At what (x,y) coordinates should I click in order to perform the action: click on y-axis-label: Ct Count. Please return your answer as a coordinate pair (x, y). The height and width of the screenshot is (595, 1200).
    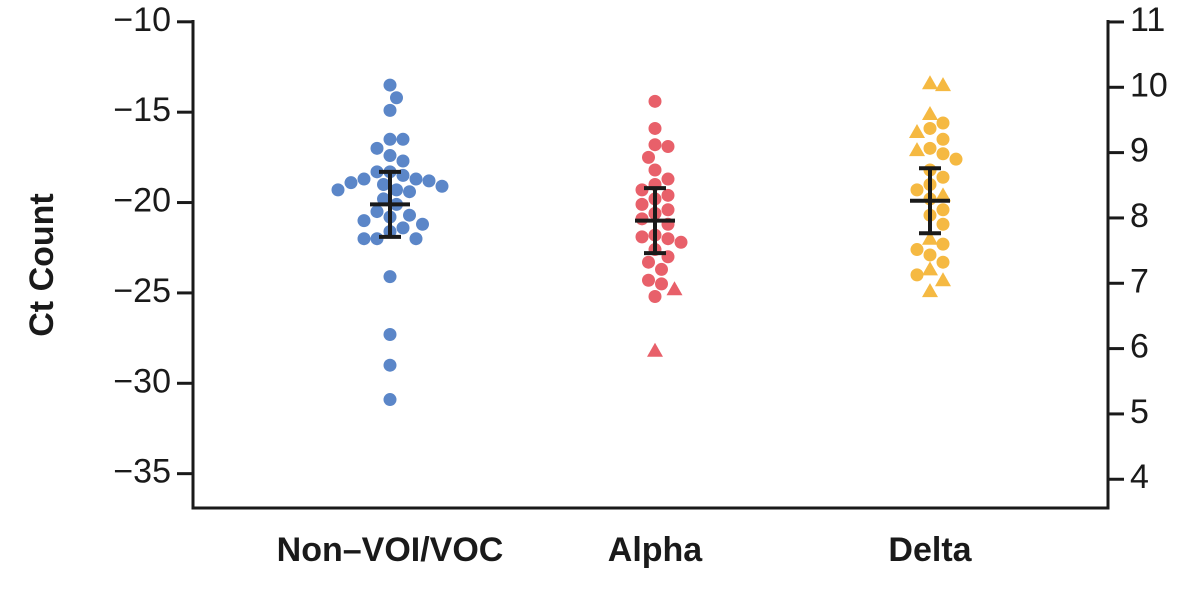
    Looking at the image, I should click on (42, 265).